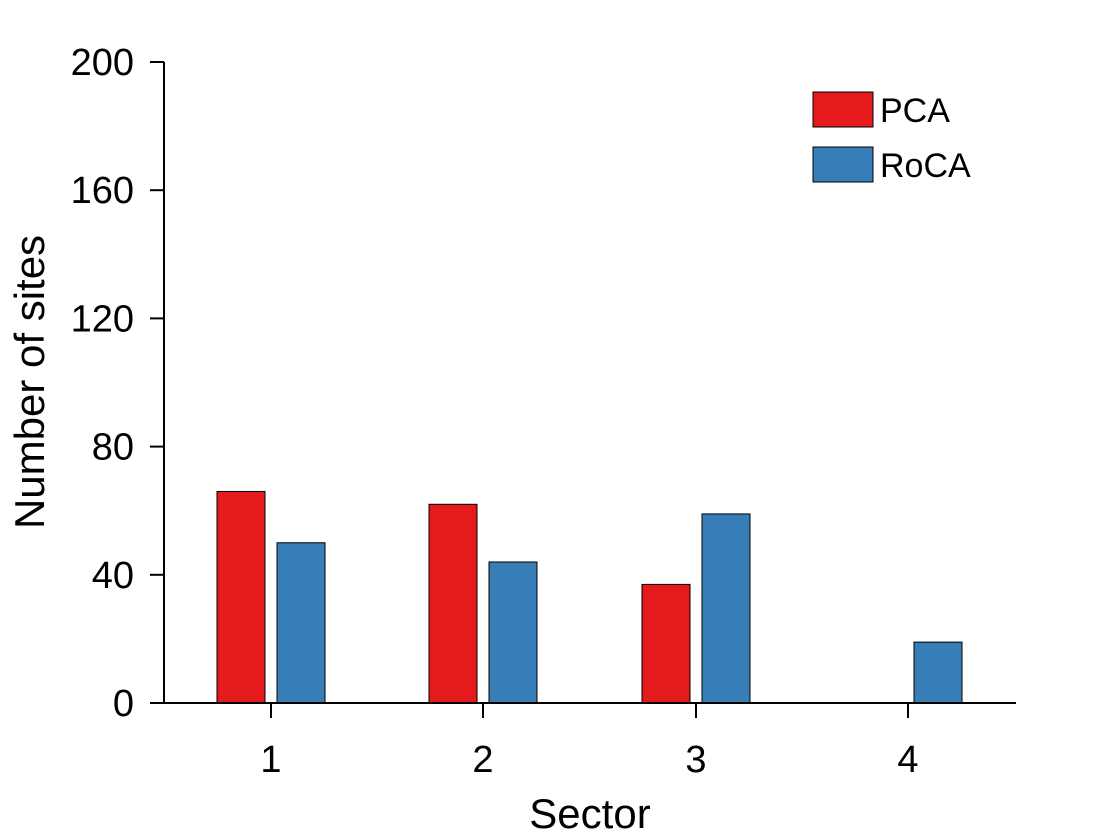 The height and width of the screenshot is (840, 1120). Describe the element at coordinates (102, 319) in the screenshot. I see `y-tick-label-120: 120` at that location.